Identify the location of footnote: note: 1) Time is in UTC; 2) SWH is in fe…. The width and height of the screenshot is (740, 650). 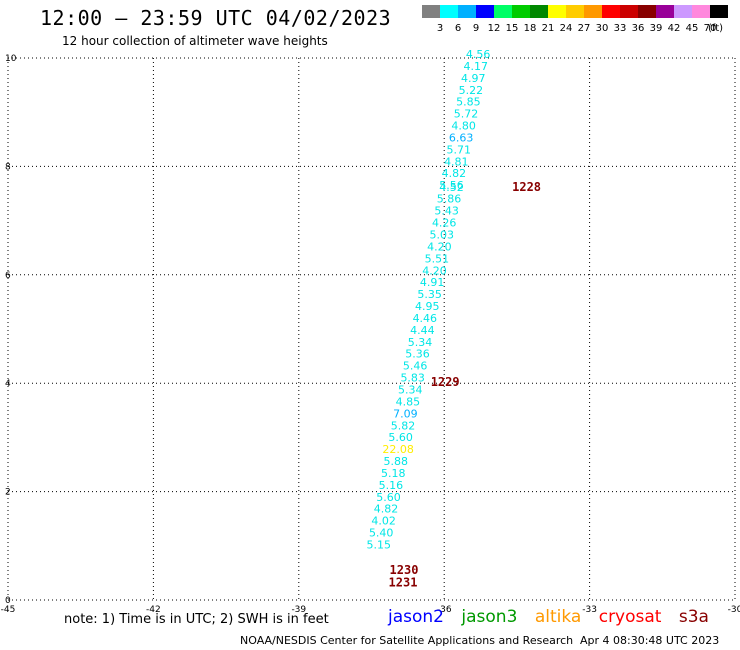
(196, 619).